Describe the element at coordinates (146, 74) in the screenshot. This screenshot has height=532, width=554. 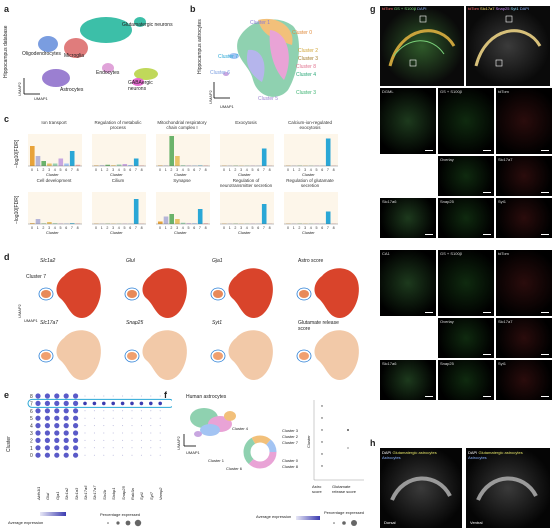
I see `gaba-cluster` at that location.